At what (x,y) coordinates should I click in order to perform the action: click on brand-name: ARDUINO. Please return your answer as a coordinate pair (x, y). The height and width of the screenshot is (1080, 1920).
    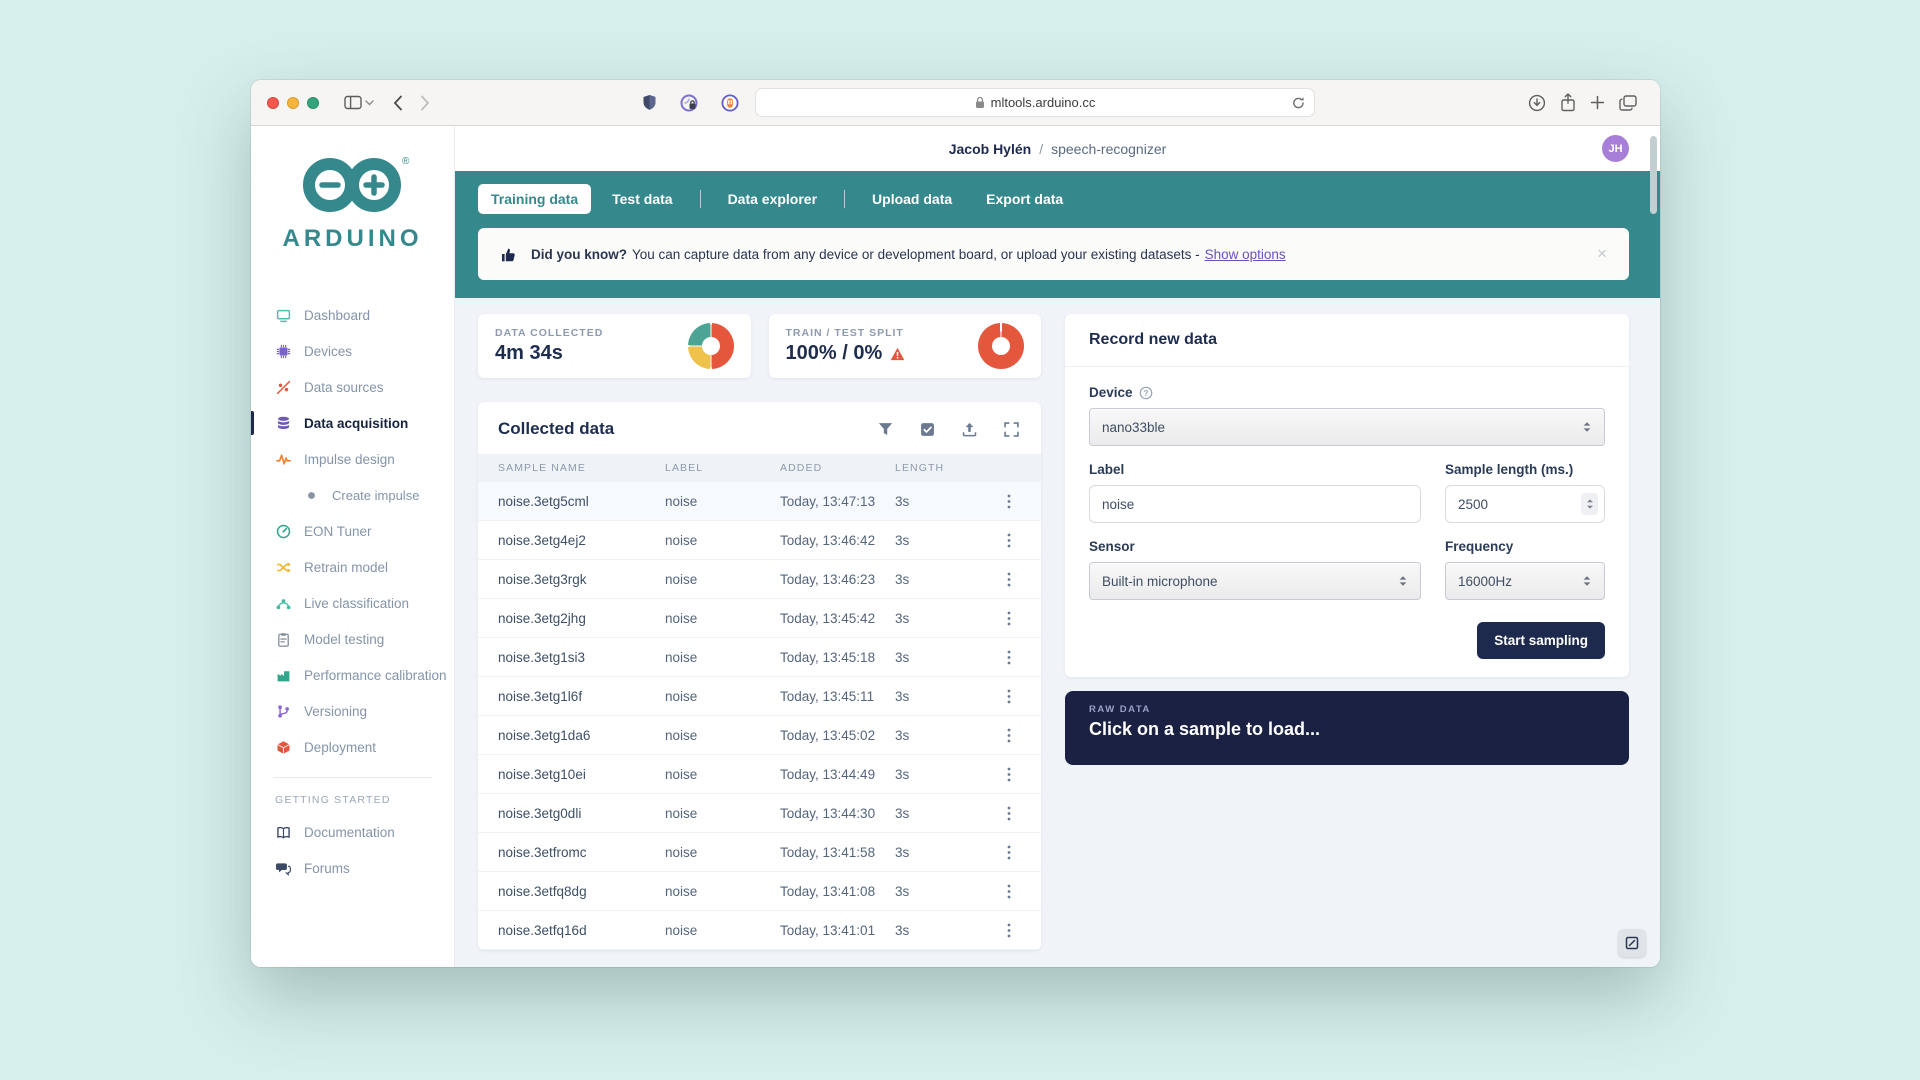
    Looking at the image, I should click on (352, 238).